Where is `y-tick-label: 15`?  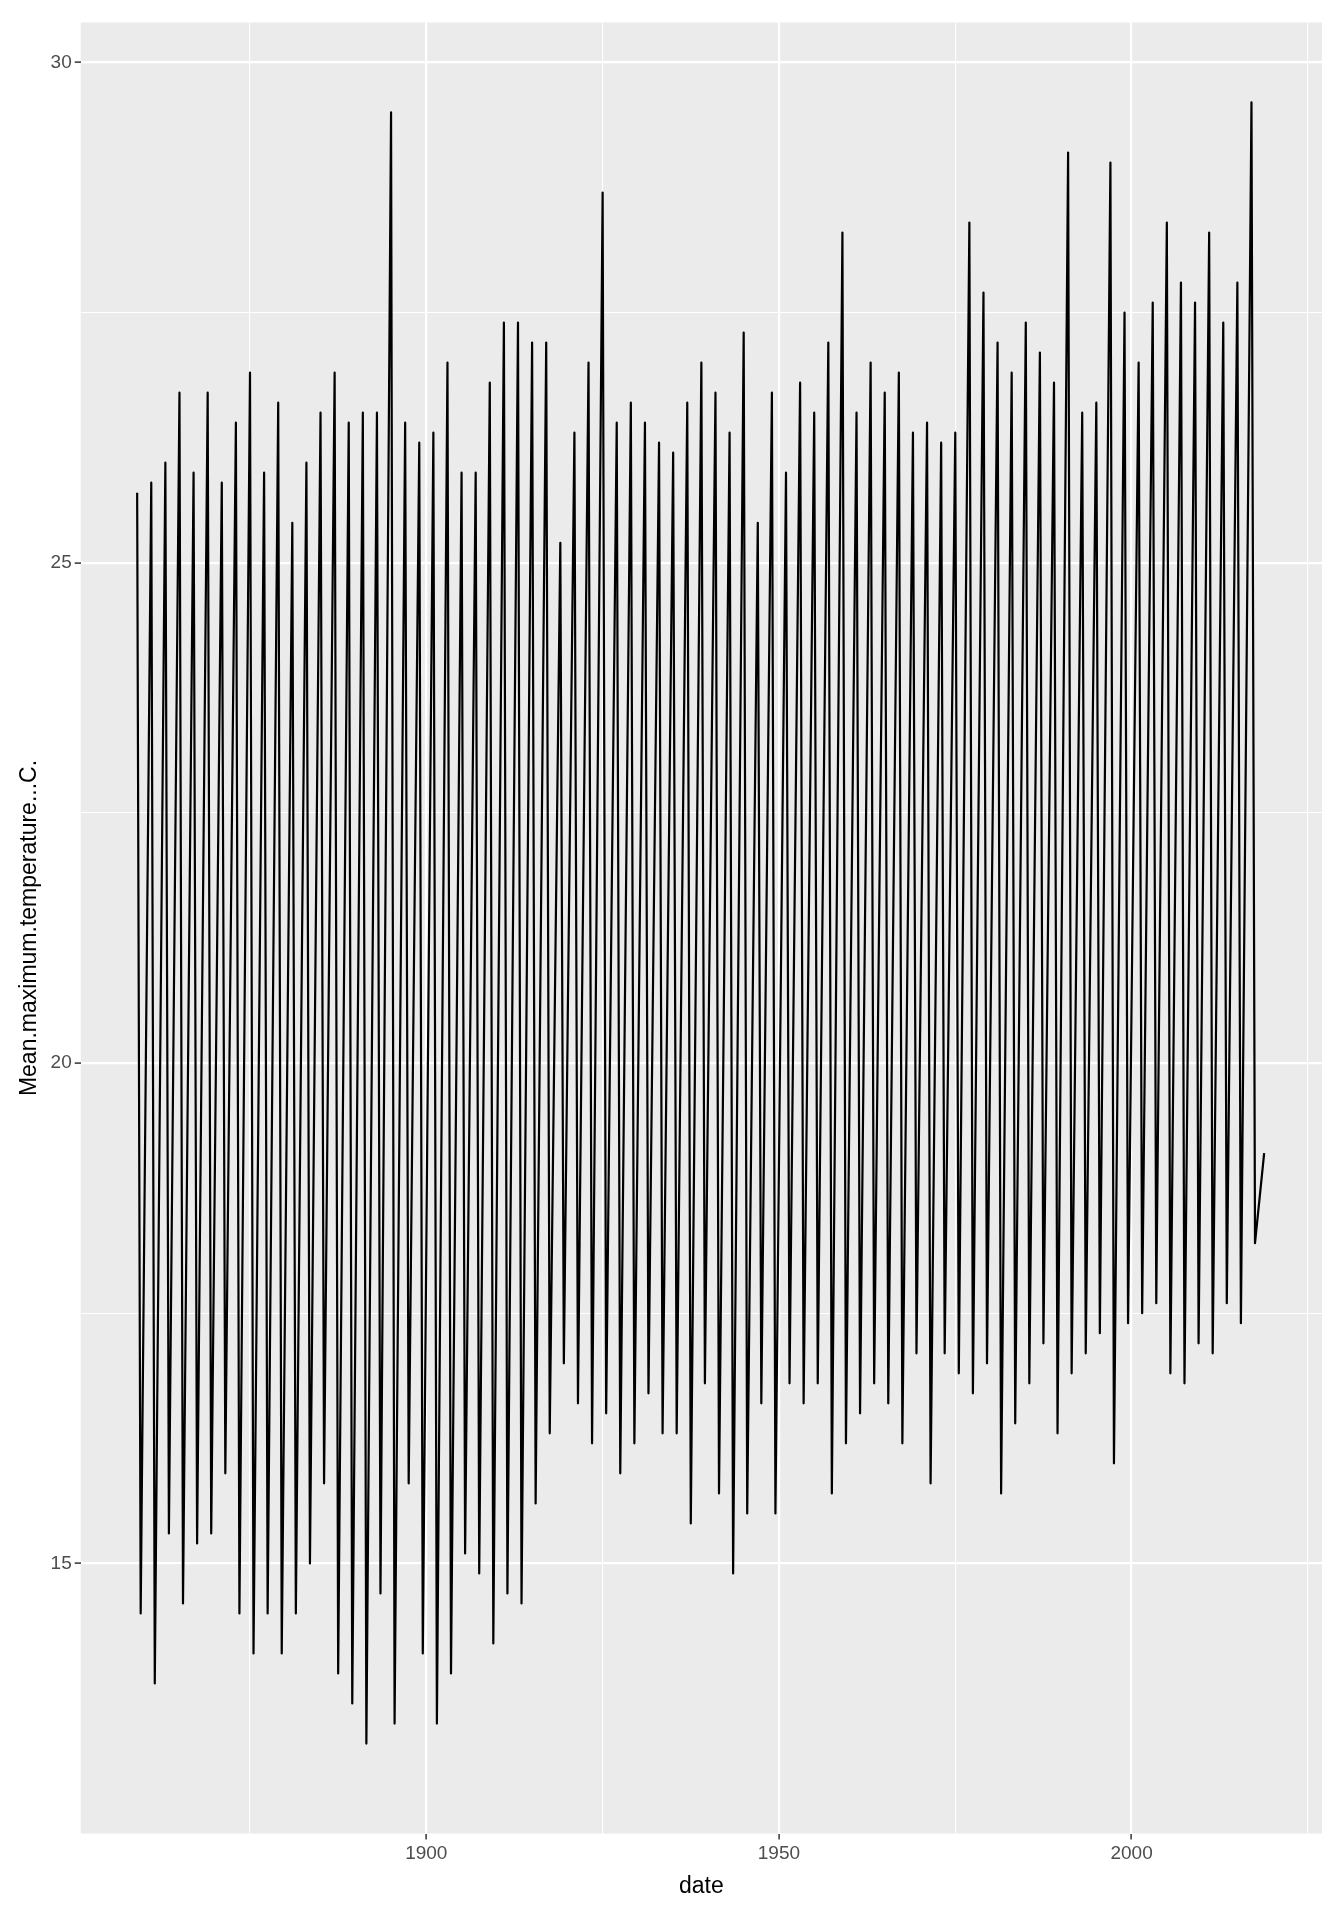 y-tick-label: 15 is located at coordinates (61, 1562).